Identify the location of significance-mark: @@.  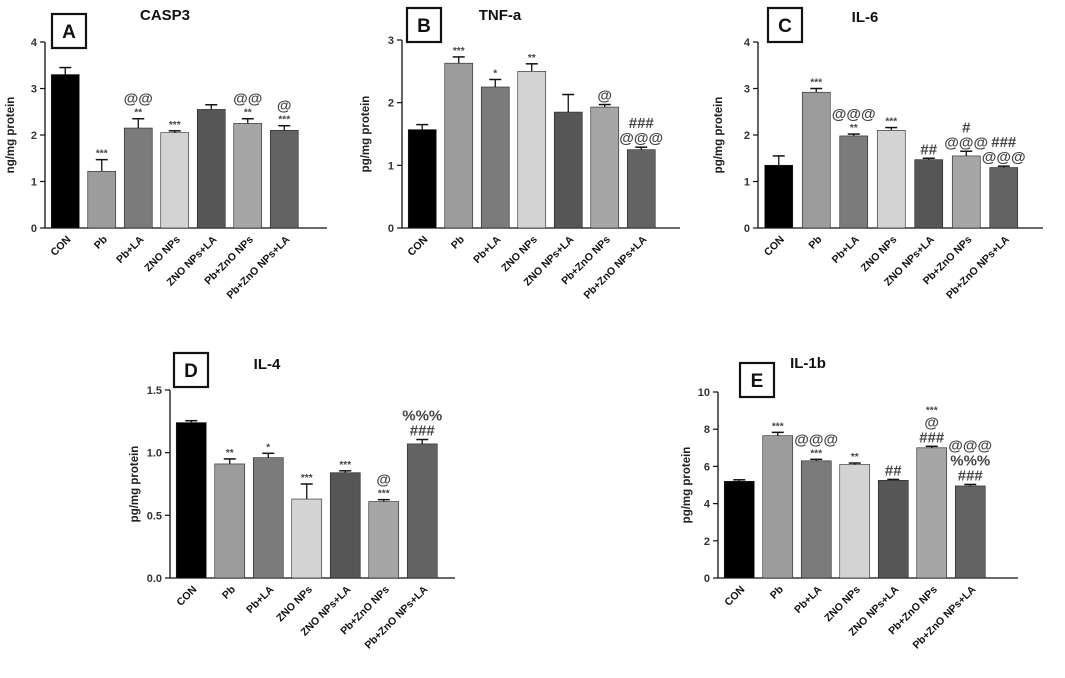
(138, 99).